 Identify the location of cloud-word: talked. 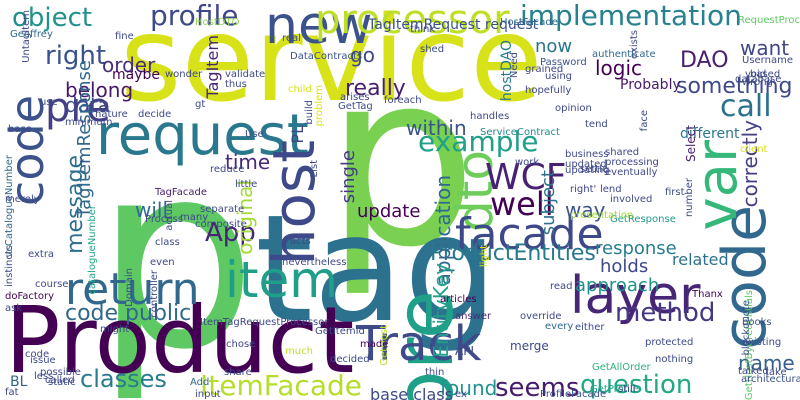
(753, 371).